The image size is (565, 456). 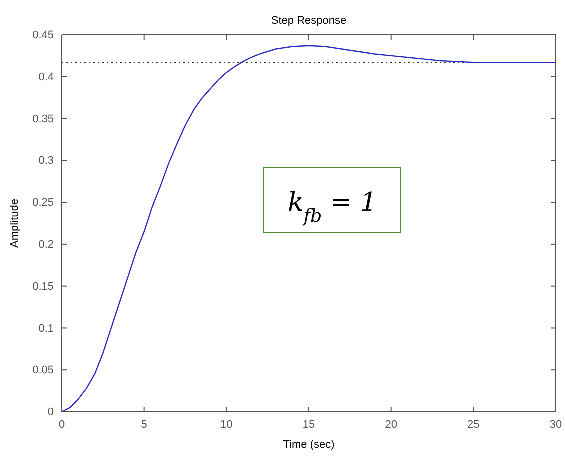 I want to click on chart-title: Step Response, so click(x=309, y=21).